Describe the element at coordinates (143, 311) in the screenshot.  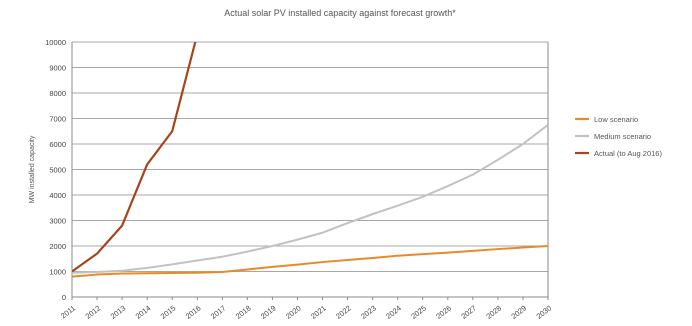
I see `x-tick-label: 2014` at that location.